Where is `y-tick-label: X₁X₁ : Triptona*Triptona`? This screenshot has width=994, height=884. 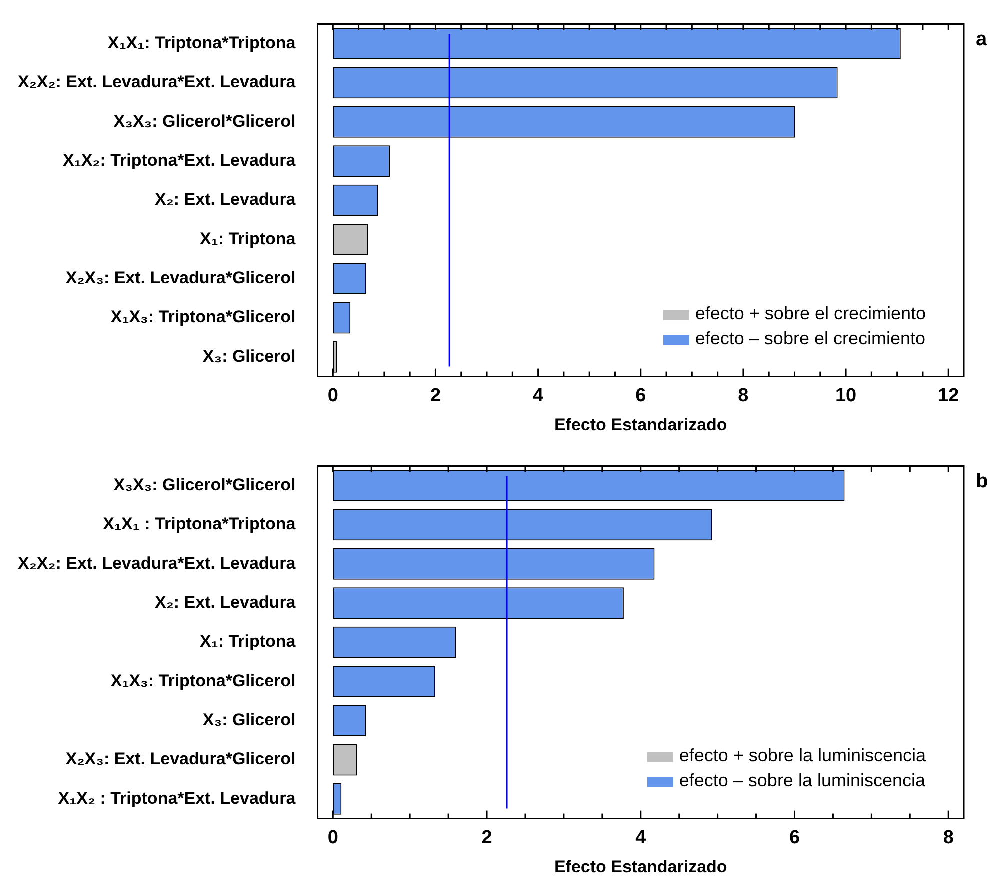 y-tick-label: X₁X₁ : Triptona*Triptona is located at coordinates (199, 524).